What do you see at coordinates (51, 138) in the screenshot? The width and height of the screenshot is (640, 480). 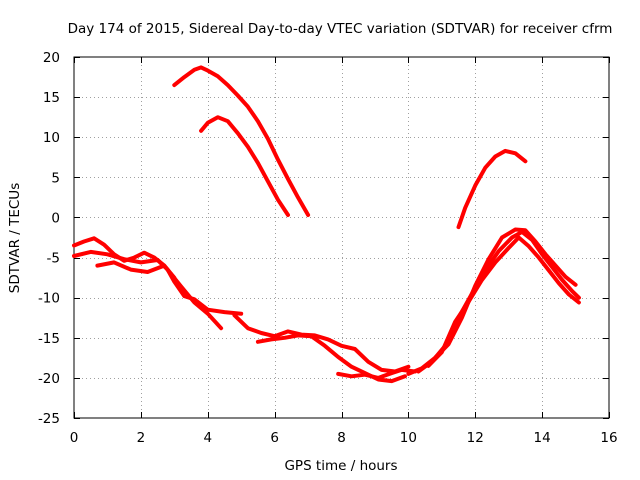 I see `y-tick-label: 10` at bounding box center [51, 138].